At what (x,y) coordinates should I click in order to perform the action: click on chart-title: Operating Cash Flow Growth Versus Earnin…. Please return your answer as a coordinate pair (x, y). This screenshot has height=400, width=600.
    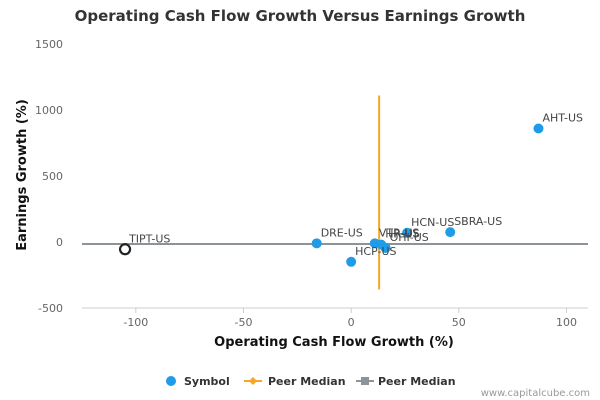
    Looking at the image, I should click on (300, 16).